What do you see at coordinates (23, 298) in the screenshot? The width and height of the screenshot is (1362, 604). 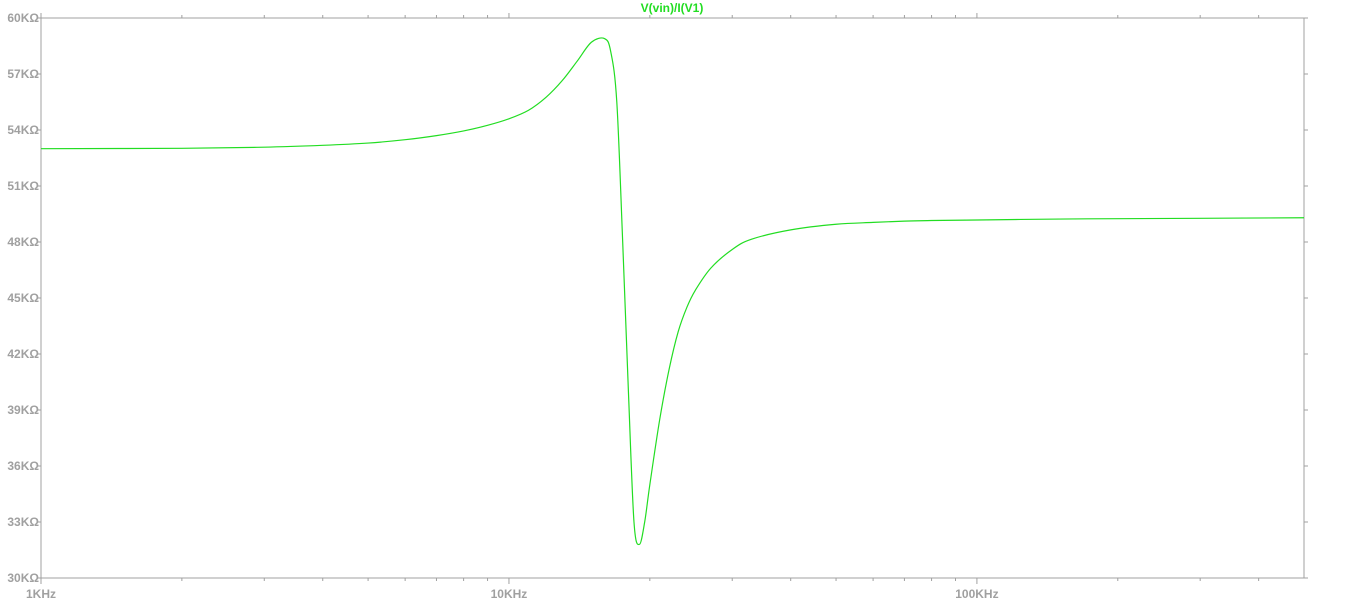 I see `y-tick-label: 45KΩ` at bounding box center [23, 298].